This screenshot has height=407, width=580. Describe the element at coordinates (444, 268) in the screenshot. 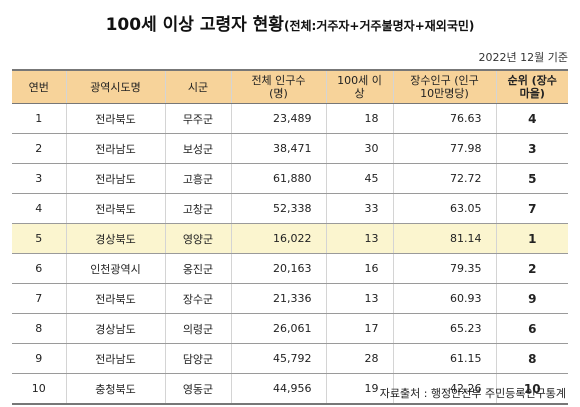

I see `cell-longevity-rate: 79.35` at that location.